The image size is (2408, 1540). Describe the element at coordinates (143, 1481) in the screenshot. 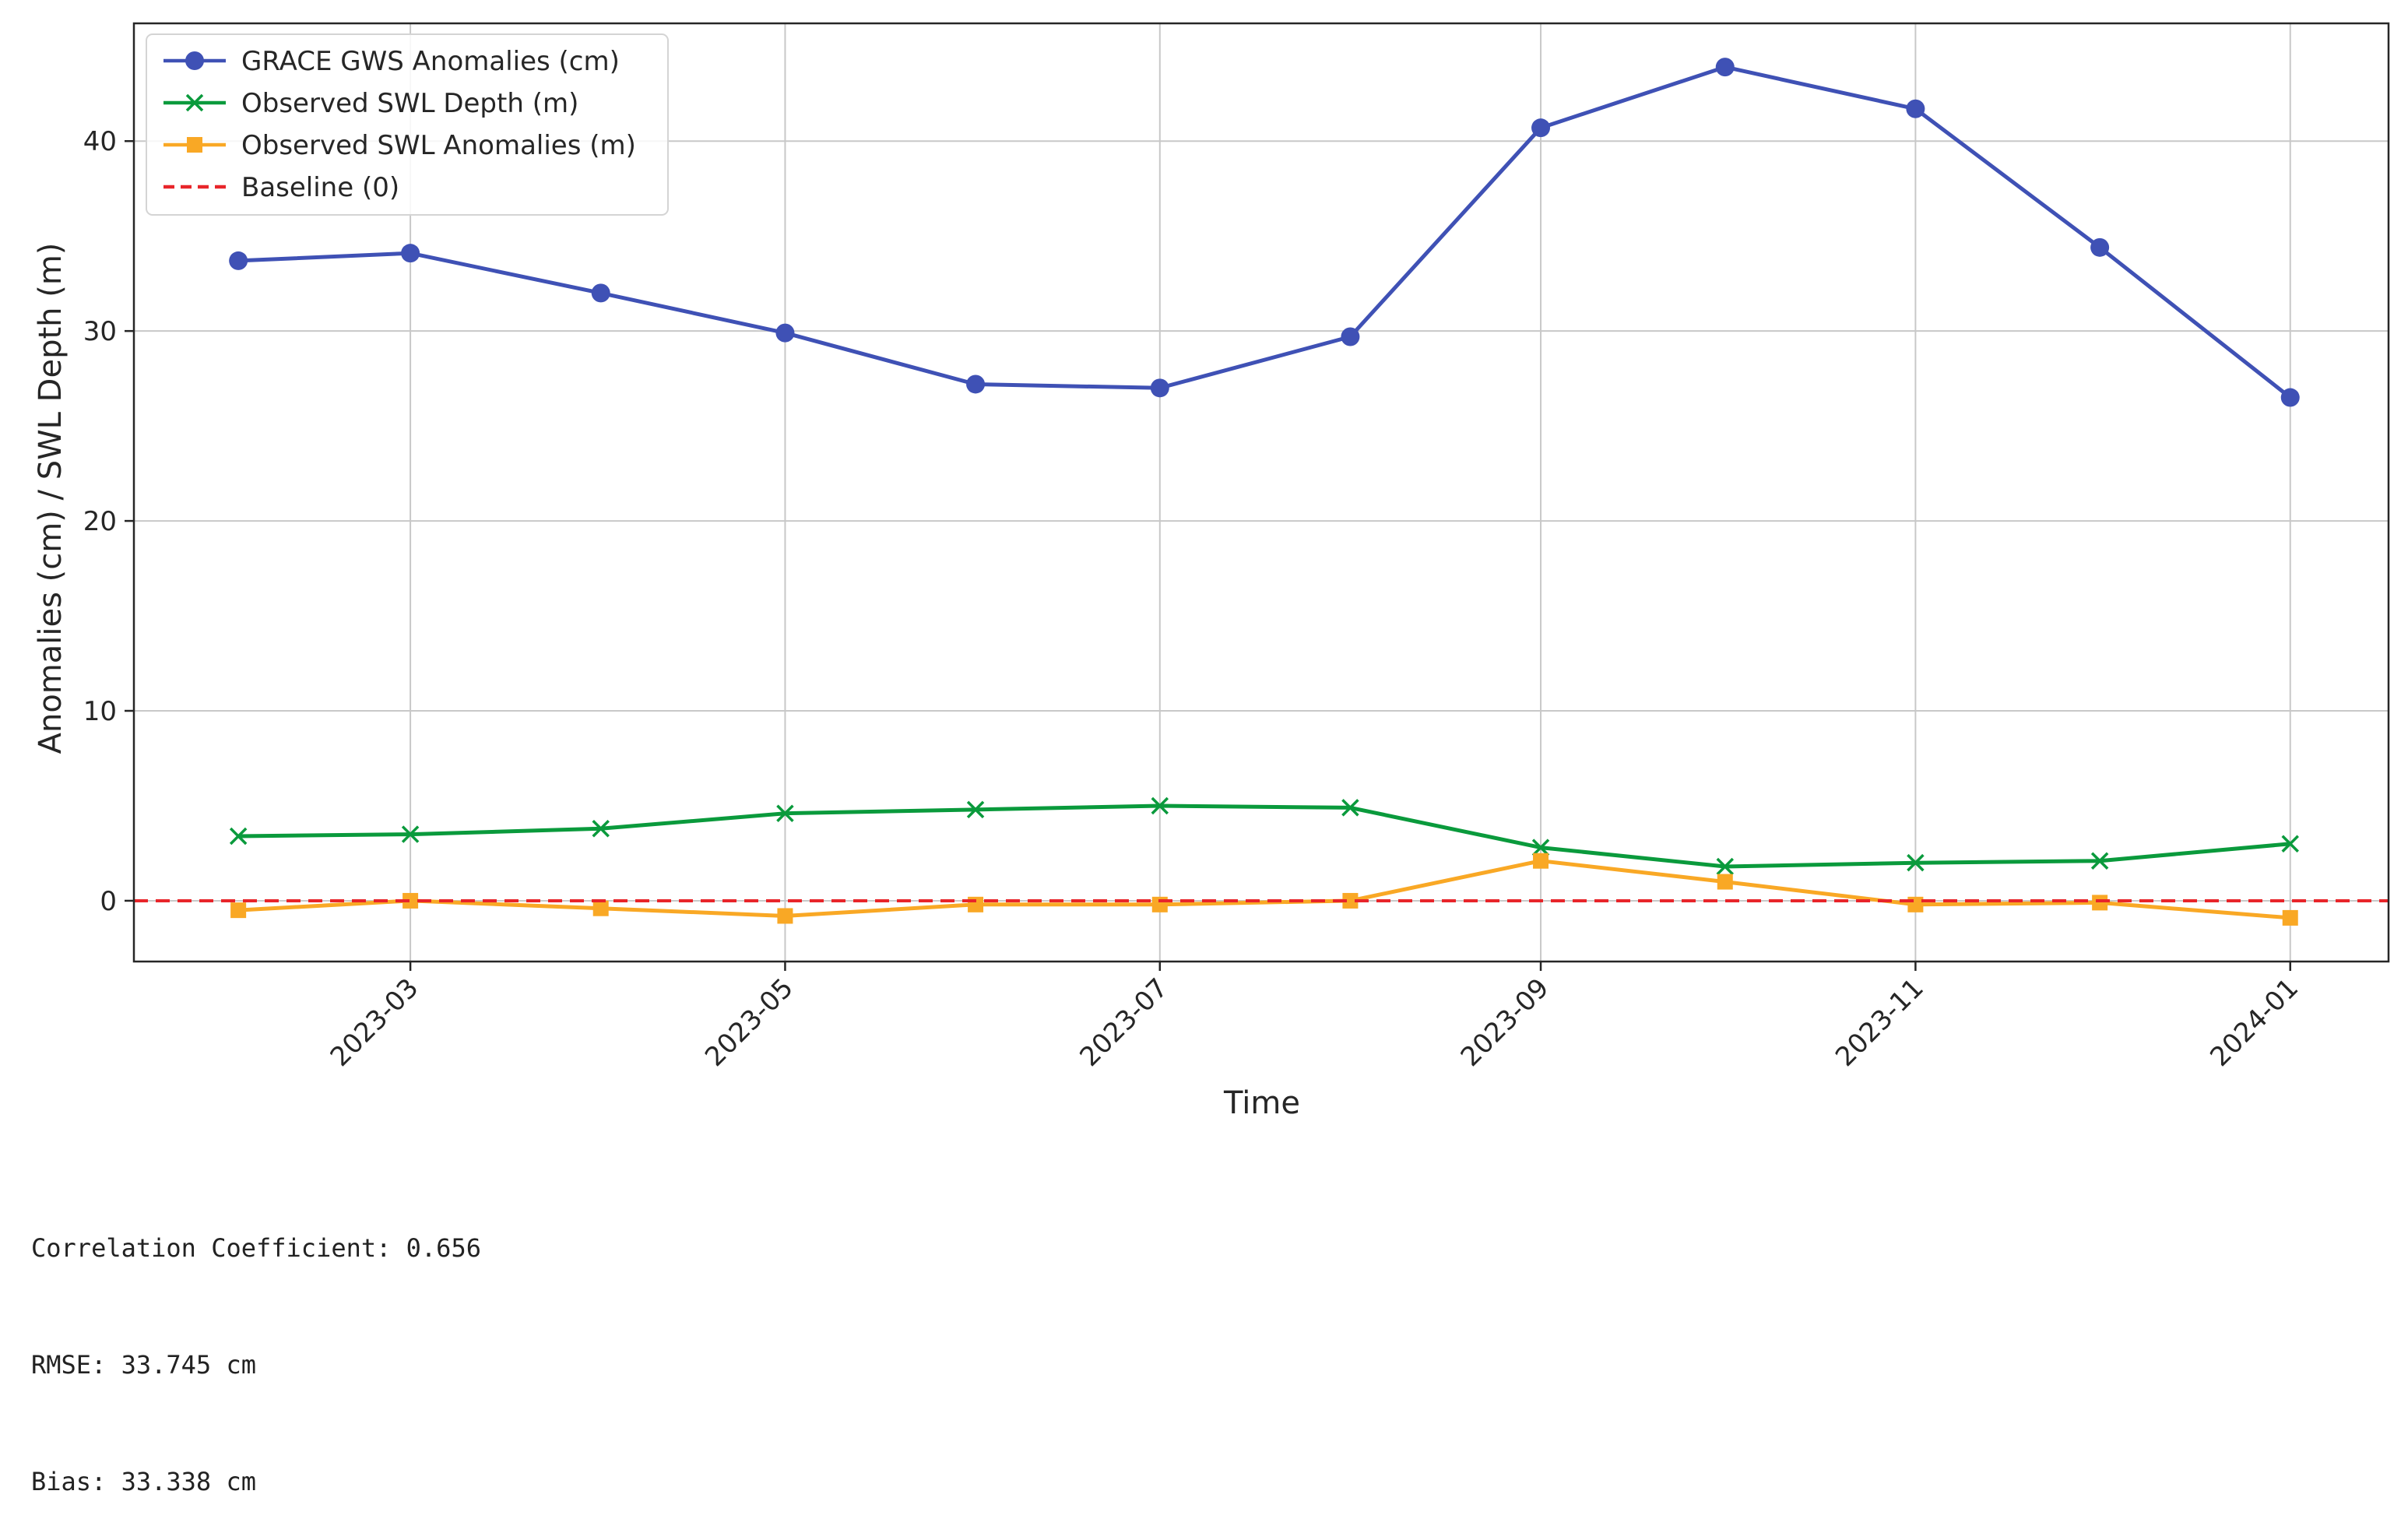

I see `bias: Bias: 33.338 cm` at that location.